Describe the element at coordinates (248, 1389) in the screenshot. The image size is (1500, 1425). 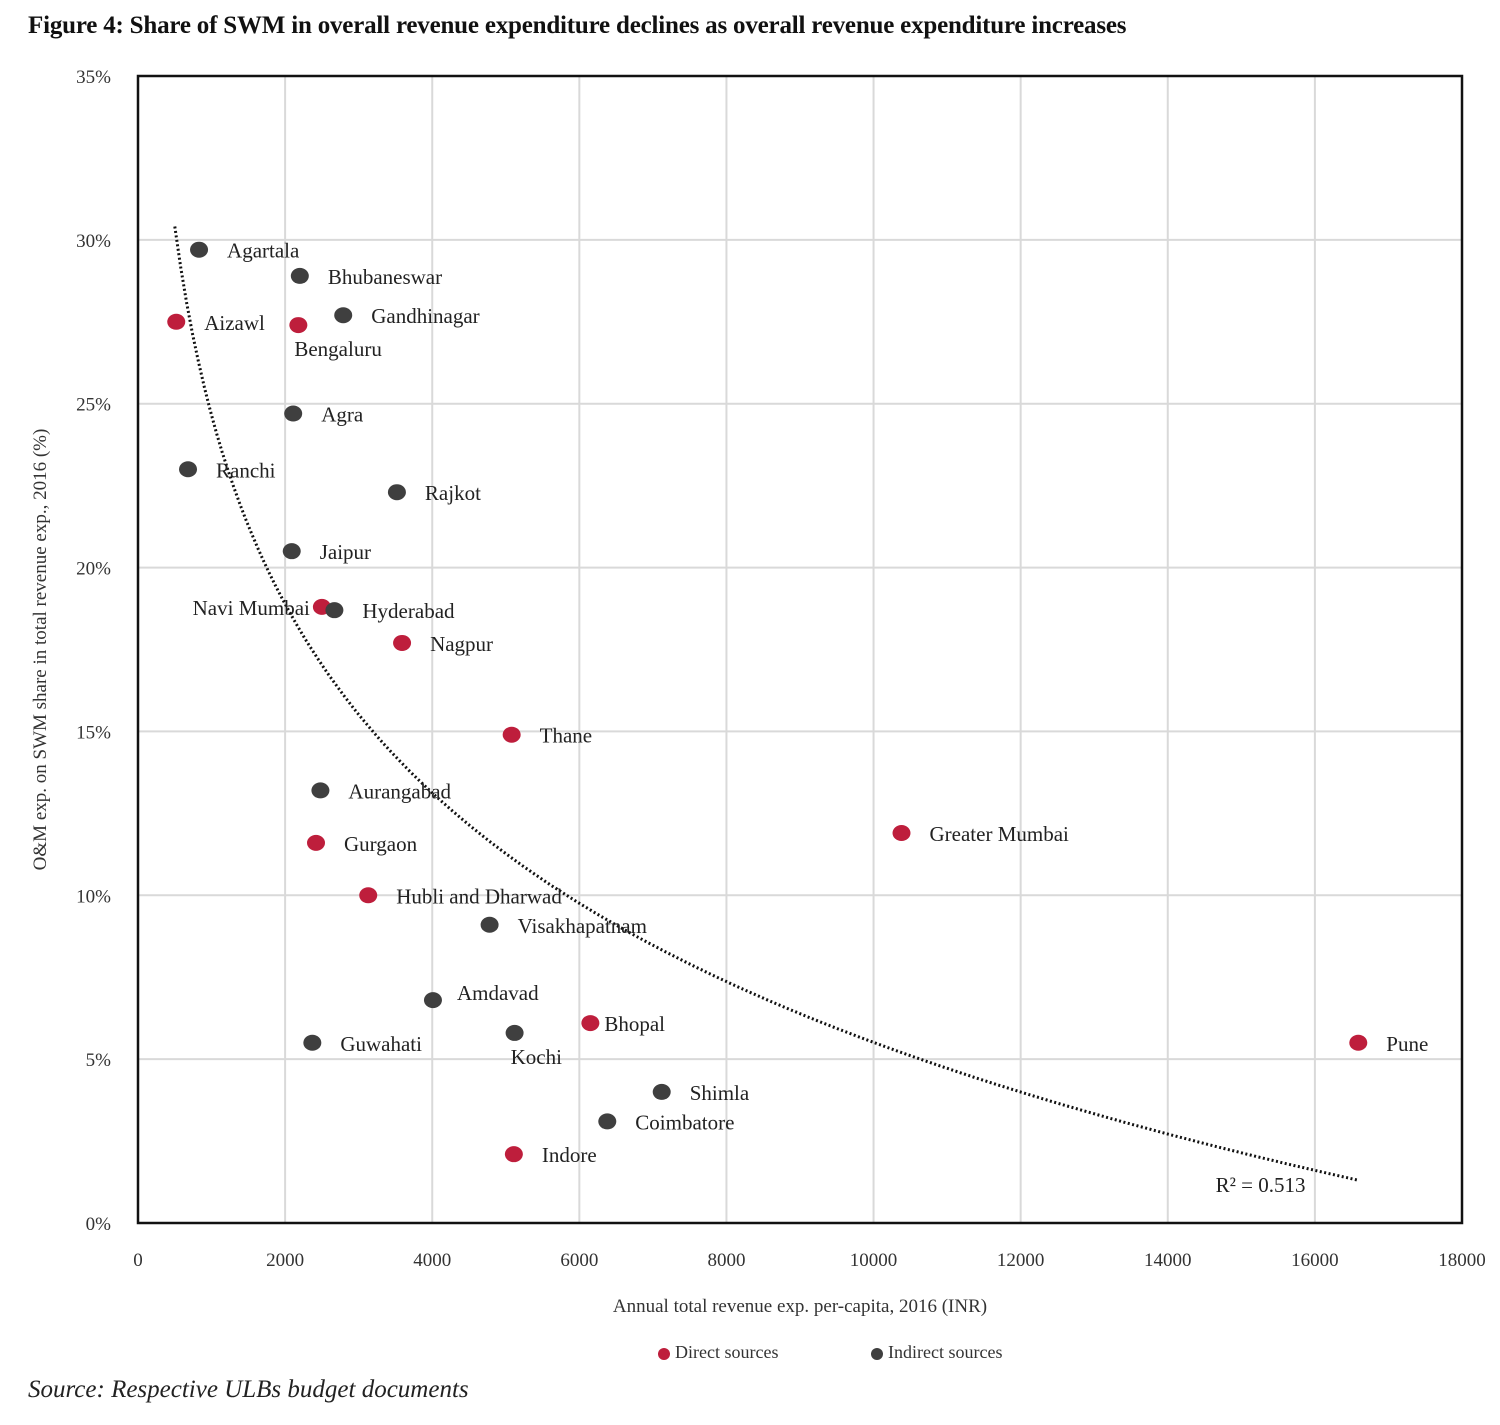
I see `source-note: Source: Respective ULBs budget documents` at that location.